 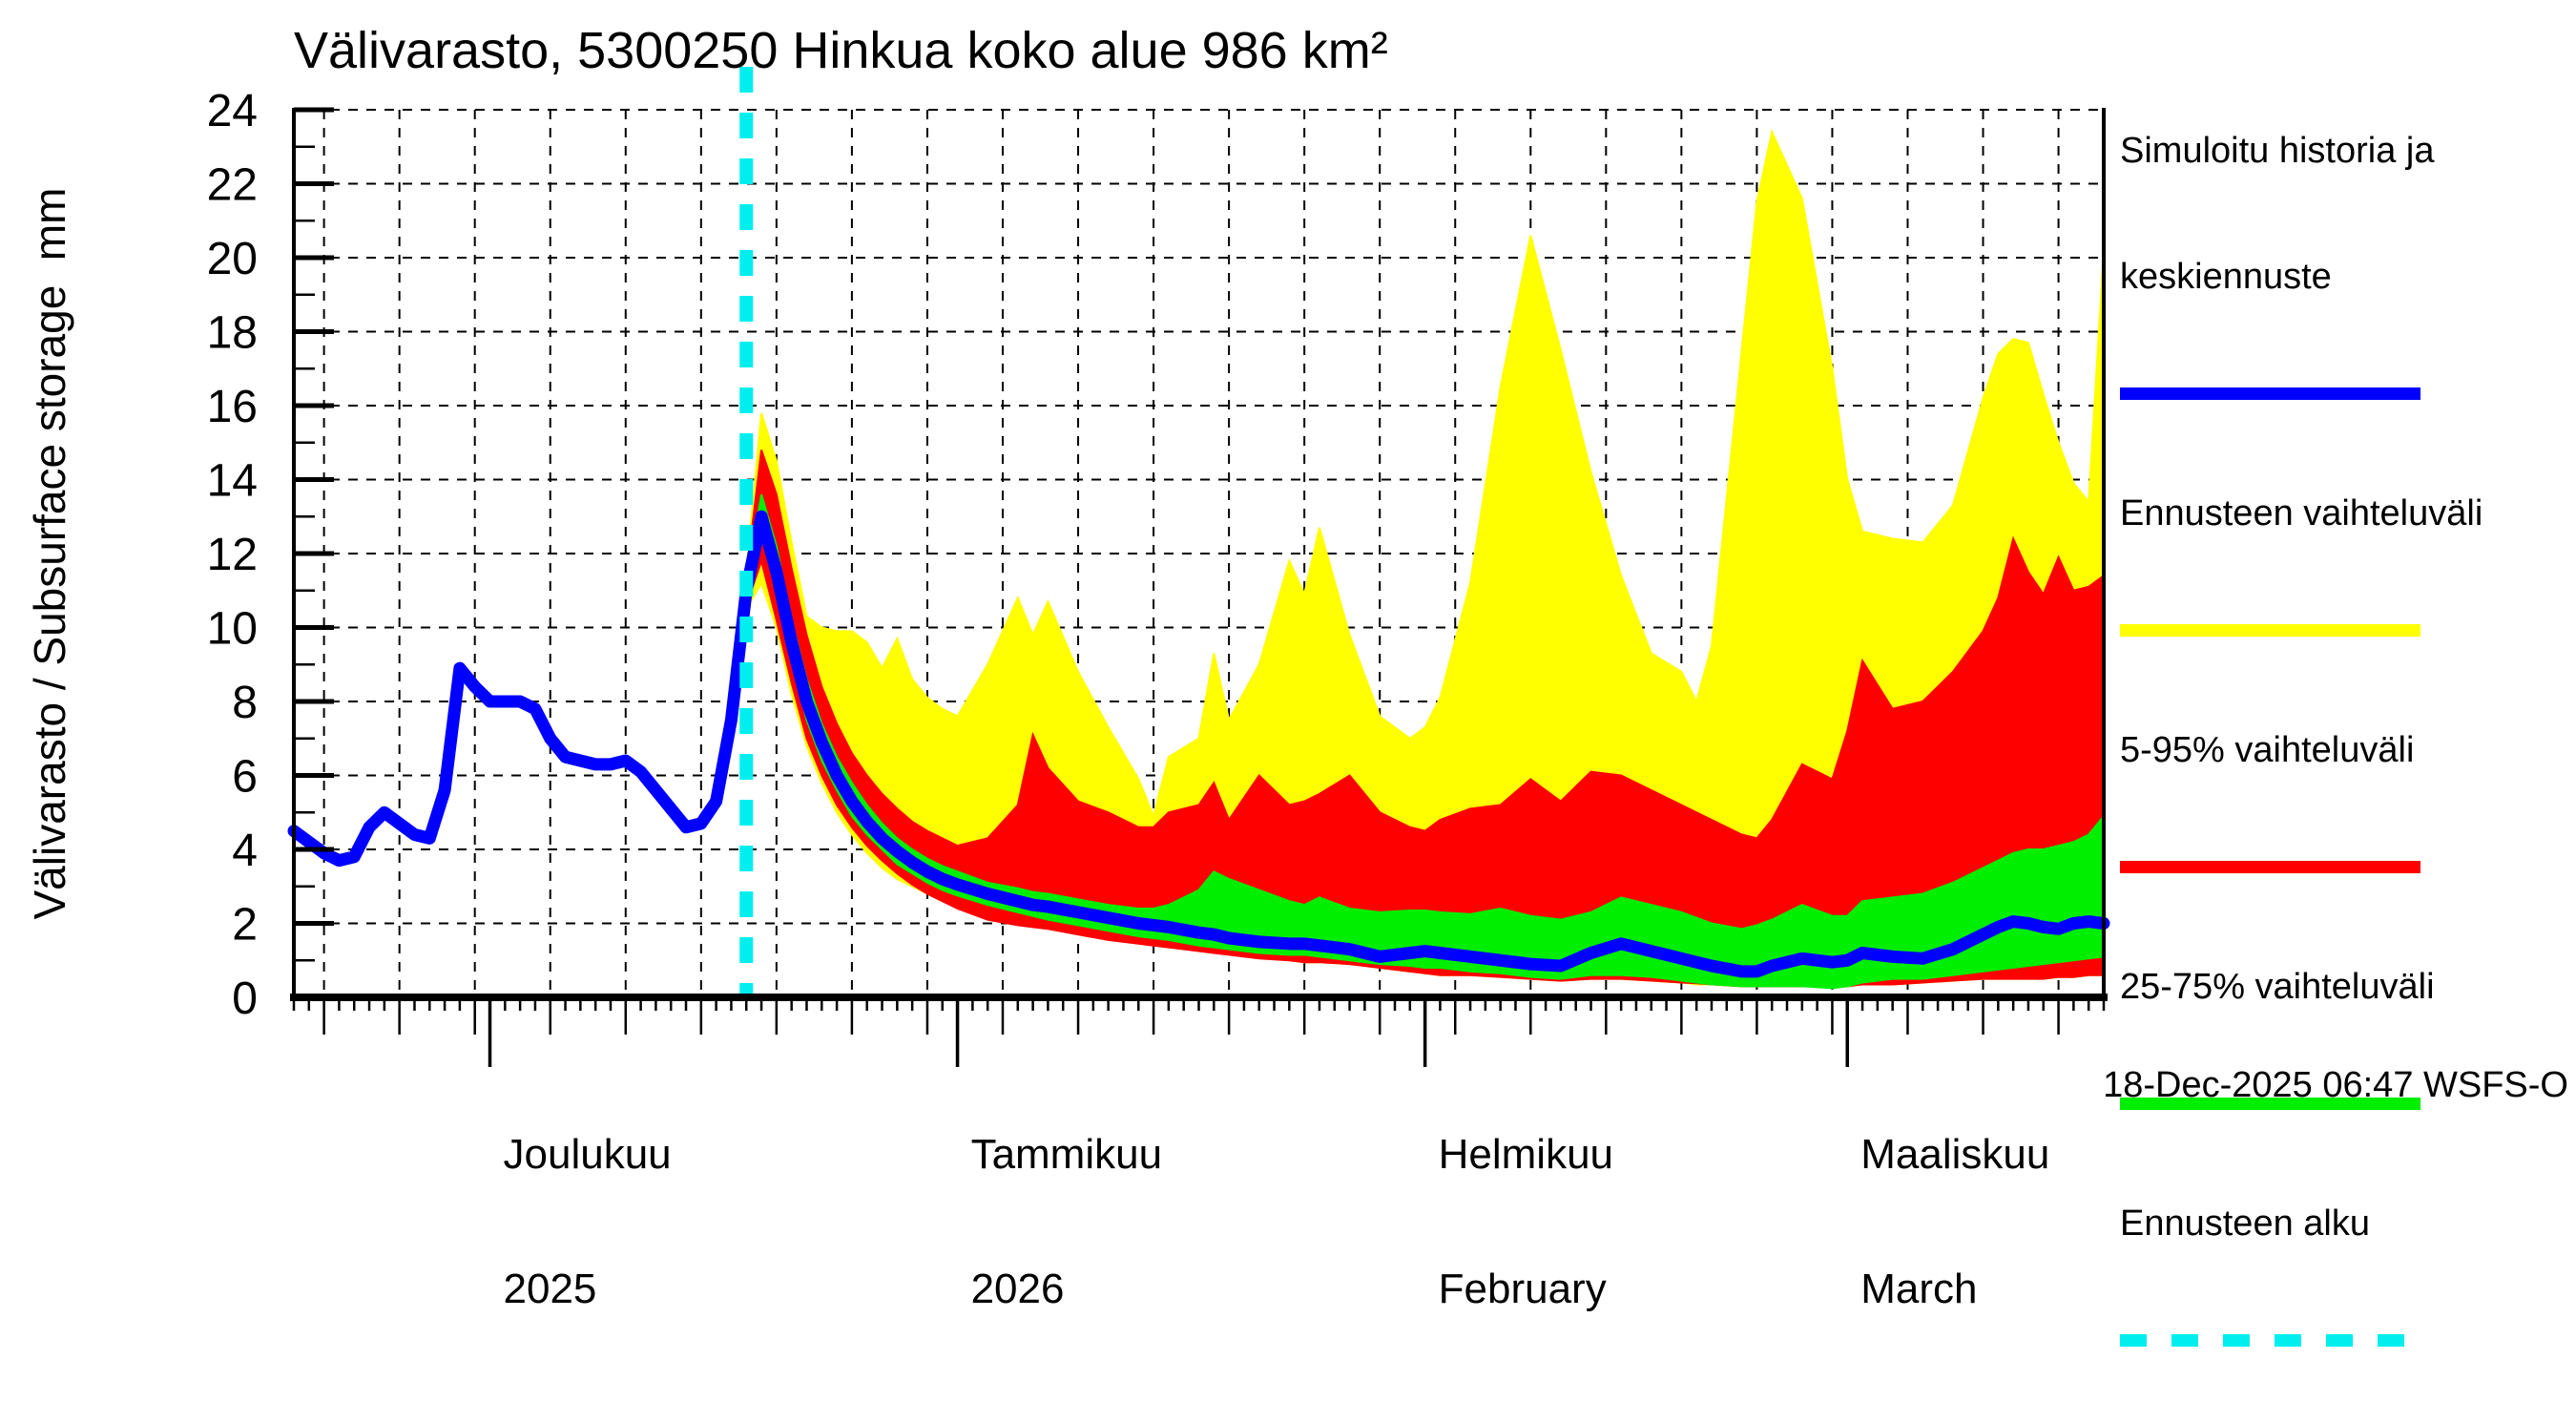 I want to click on legend-item-range-5-95: 5-95% vaihteluväli, so click(x=2320, y=759).